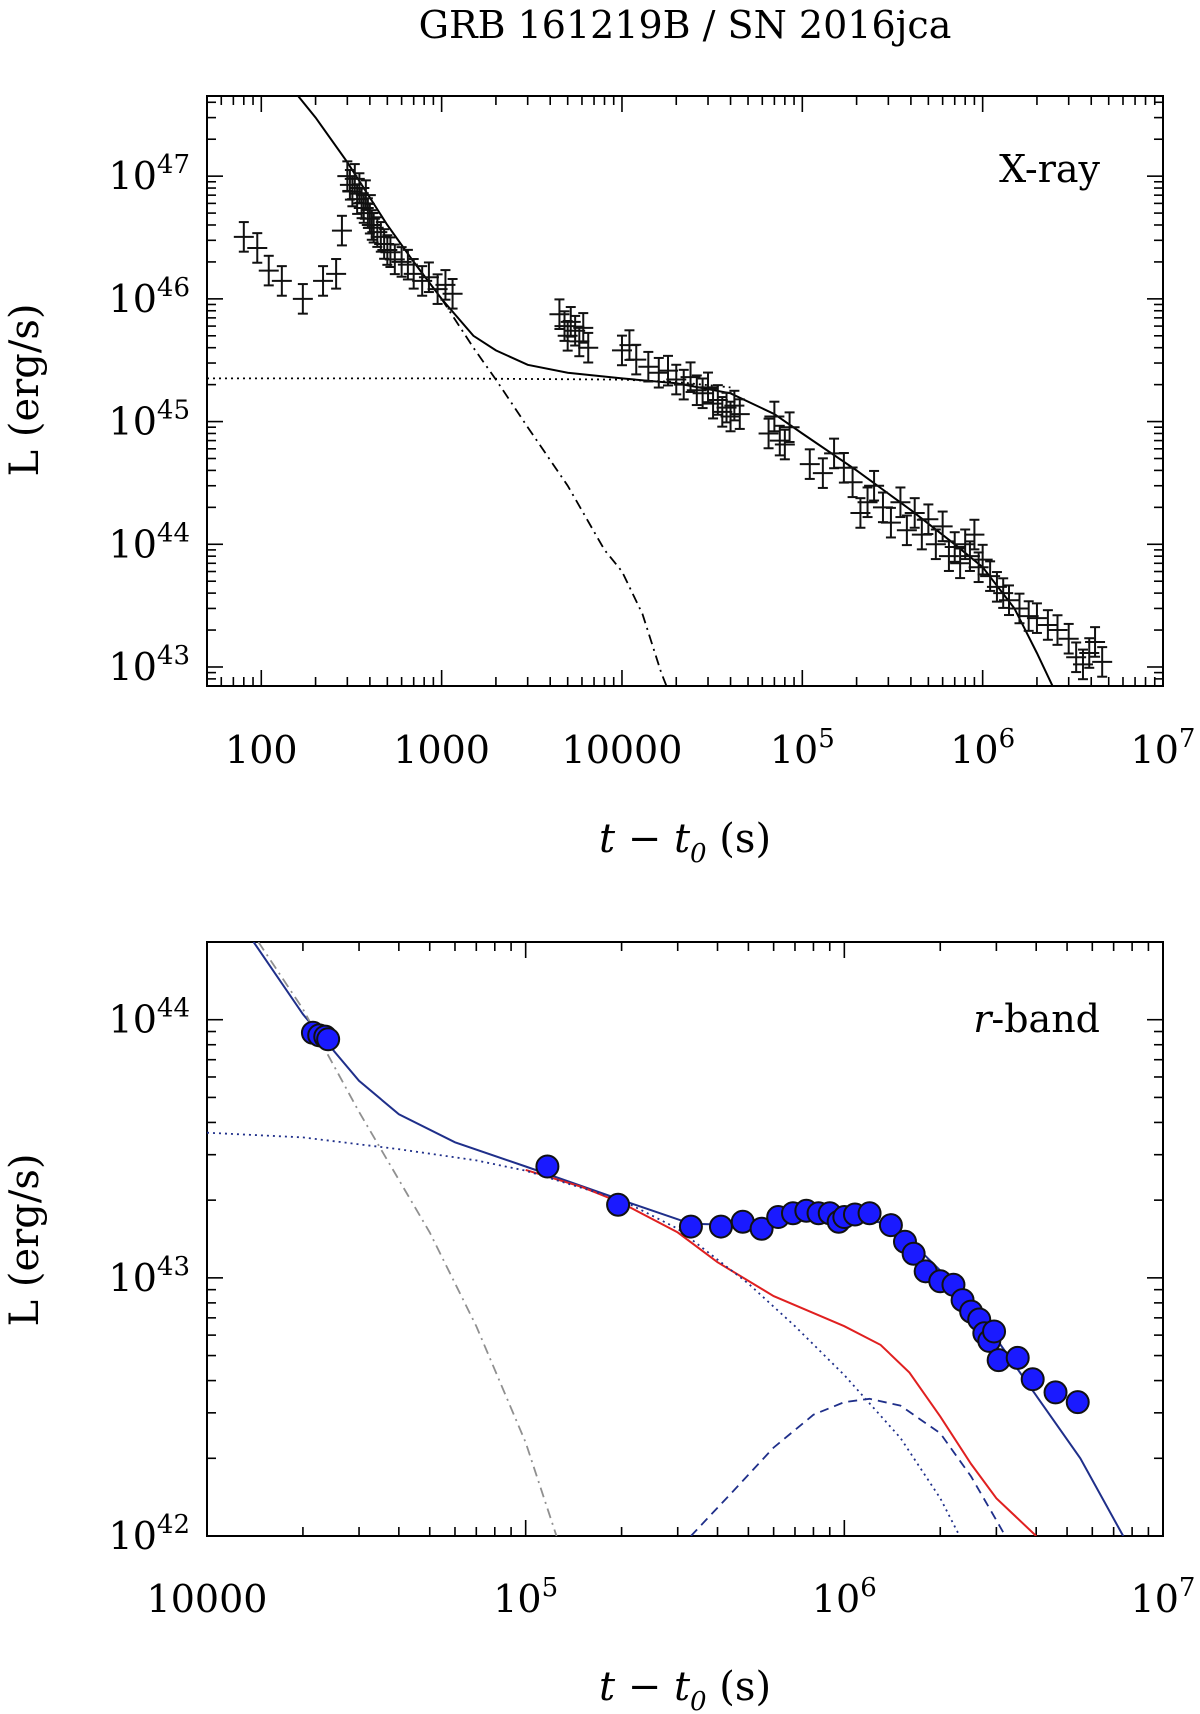 This screenshot has height=1714, width=1200. I want to click on xray-x-tick-label: 10⁷, so click(1163, 748).